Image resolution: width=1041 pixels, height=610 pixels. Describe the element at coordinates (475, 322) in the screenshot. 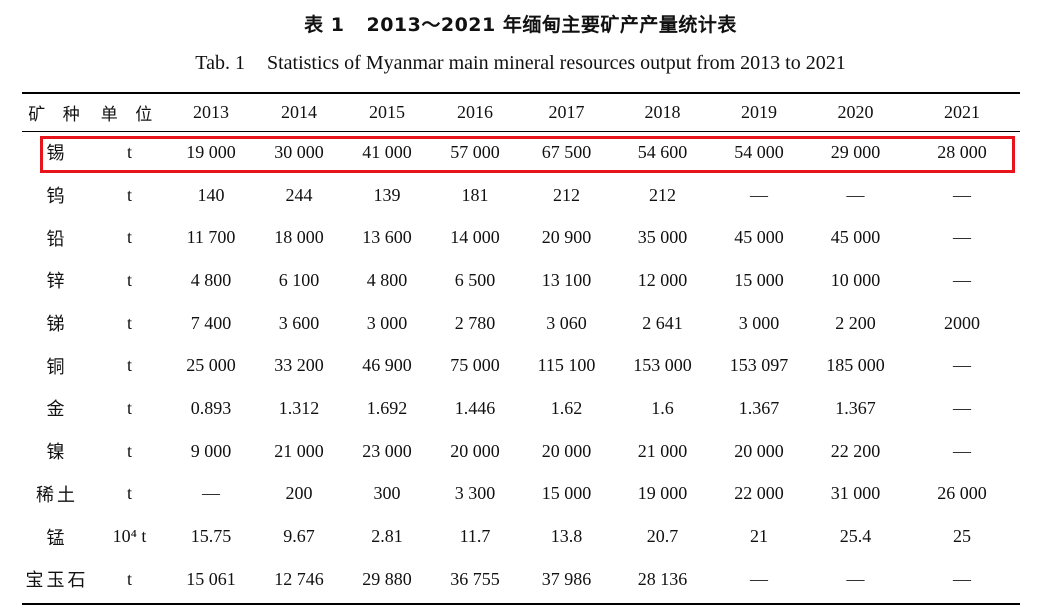

I see `value-cell: 2 780` at that location.